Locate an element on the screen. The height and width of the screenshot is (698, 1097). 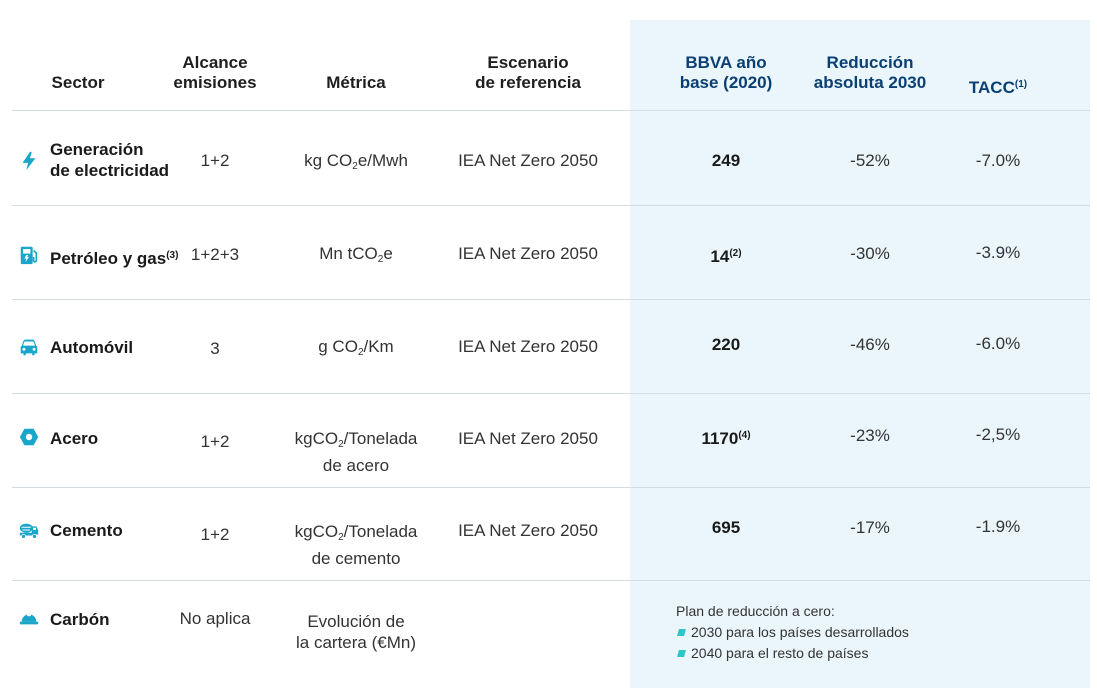
row-base-value: 1170(4) is located at coordinates (726, 438).